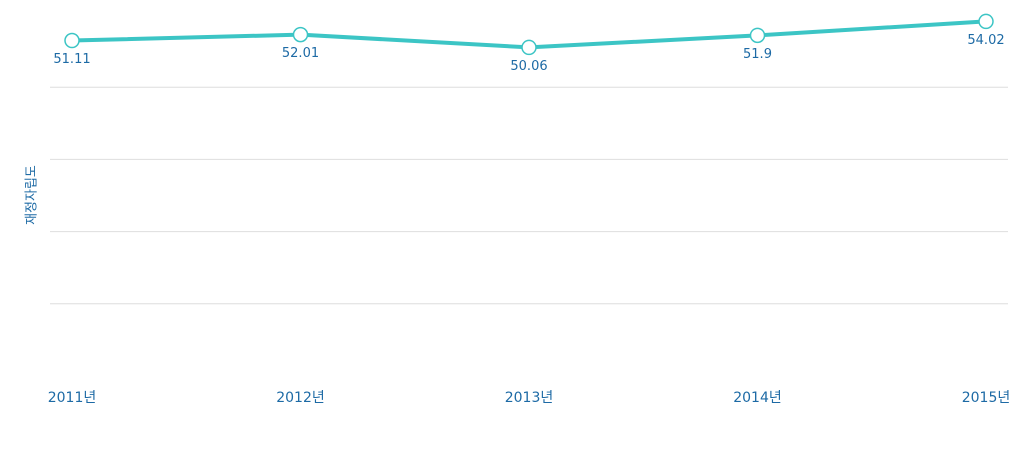 The height and width of the screenshot is (459, 1024). I want to click on value-label: 54.02, so click(985, 40).